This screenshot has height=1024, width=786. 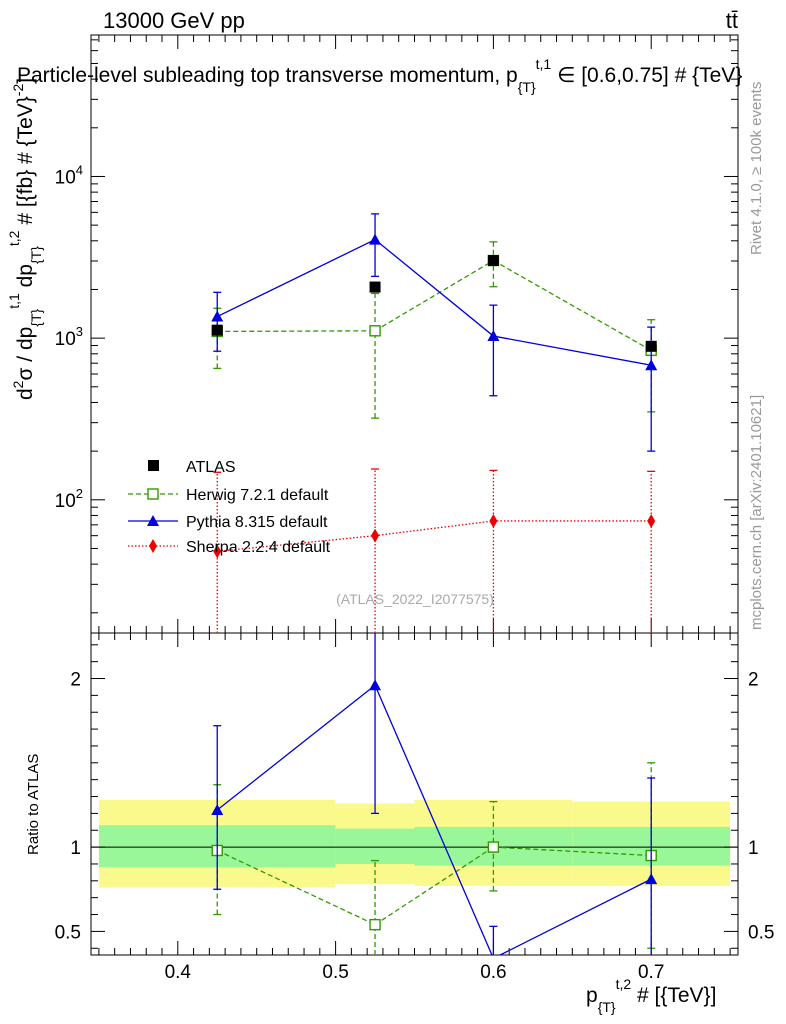 I want to click on ratio-tick-label-right-1: 1, so click(x=753, y=848).